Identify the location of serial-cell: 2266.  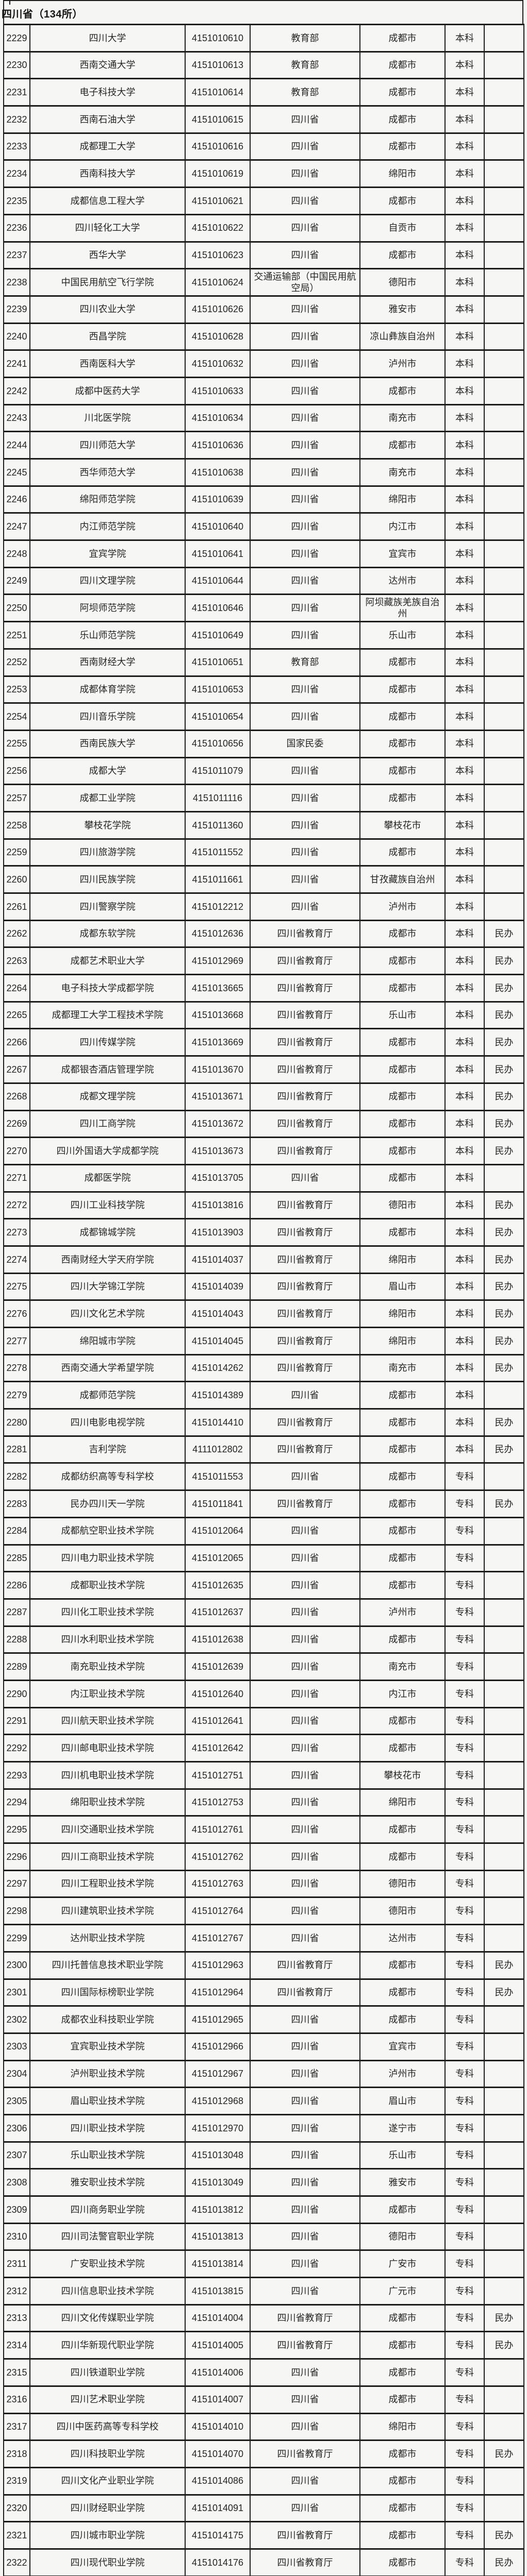
(16, 1042).